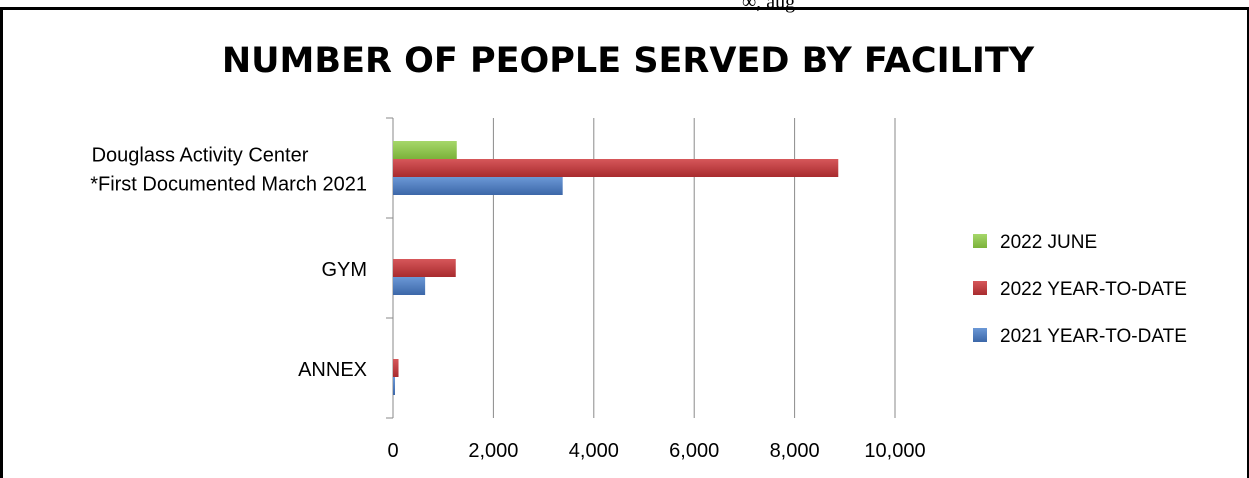 This screenshot has width=1249, height=478. What do you see at coordinates (493, 451) in the screenshot?
I see `x-tick-label: 2,000` at bounding box center [493, 451].